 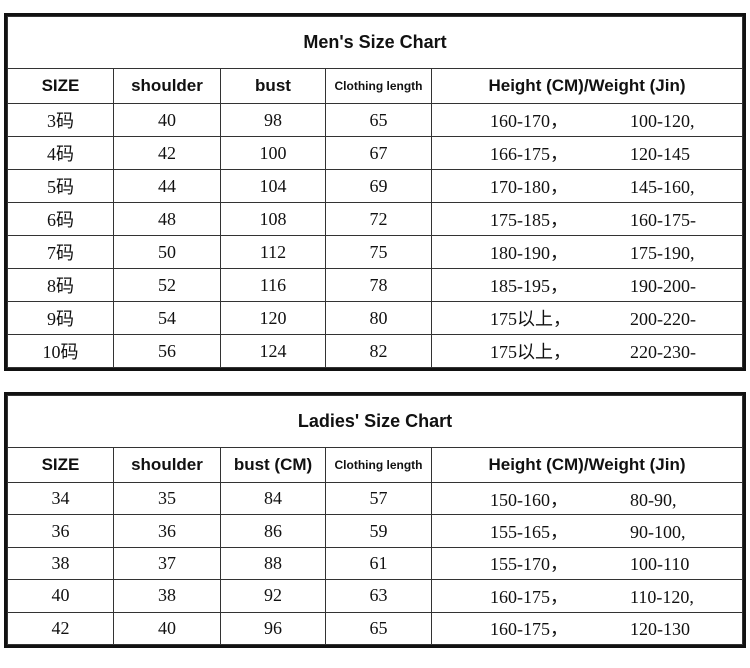 What do you see at coordinates (529, 220) in the screenshot?
I see `height-range: 175-185，` at bounding box center [529, 220].